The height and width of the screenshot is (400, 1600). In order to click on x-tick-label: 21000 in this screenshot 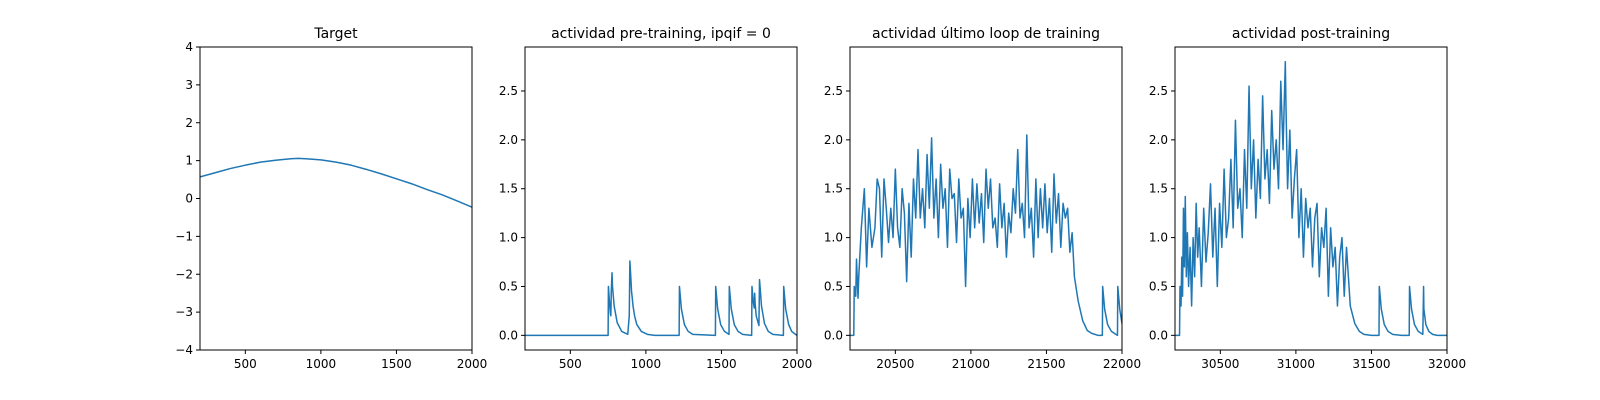, I will do `click(971, 364)`.